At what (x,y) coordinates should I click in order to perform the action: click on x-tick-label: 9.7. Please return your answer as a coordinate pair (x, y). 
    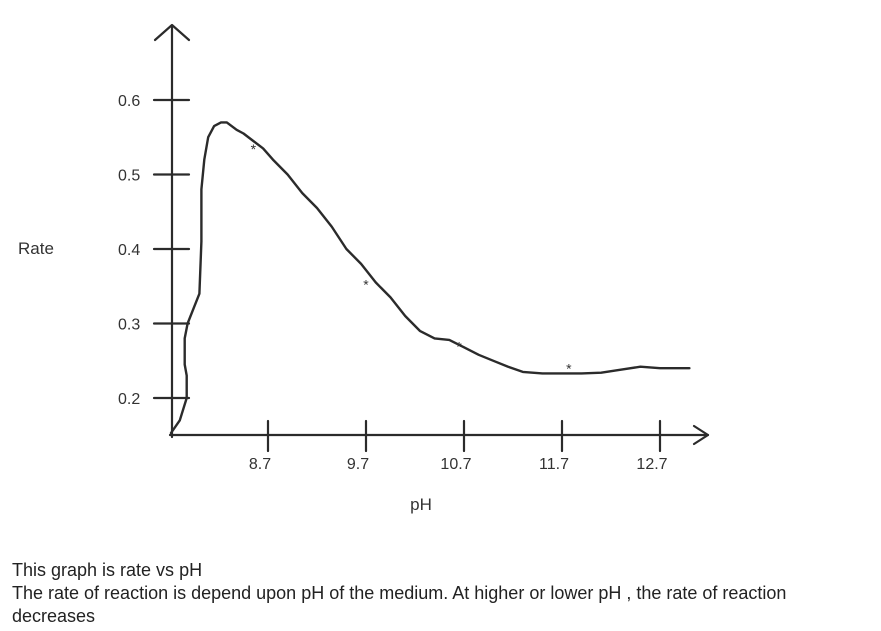
    Looking at the image, I should click on (358, 464).